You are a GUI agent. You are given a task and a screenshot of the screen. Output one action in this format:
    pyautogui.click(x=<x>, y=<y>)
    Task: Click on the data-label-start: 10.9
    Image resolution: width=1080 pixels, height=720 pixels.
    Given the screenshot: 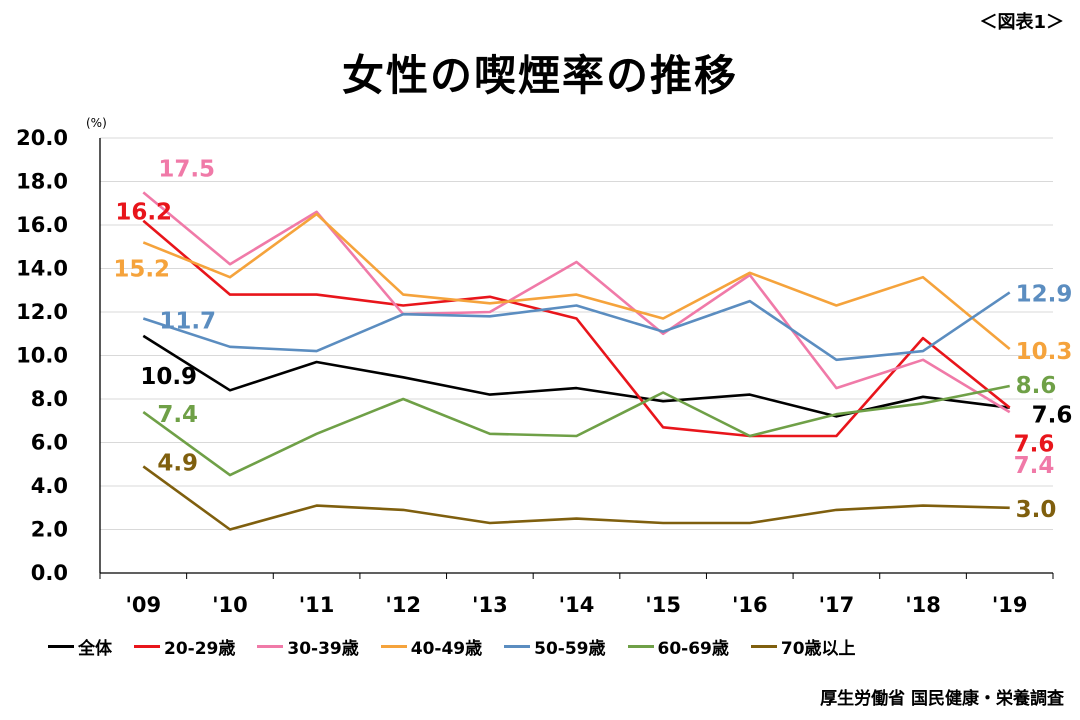 What is the action you would take?
    pyautogui.click(x=168, y=377)
    